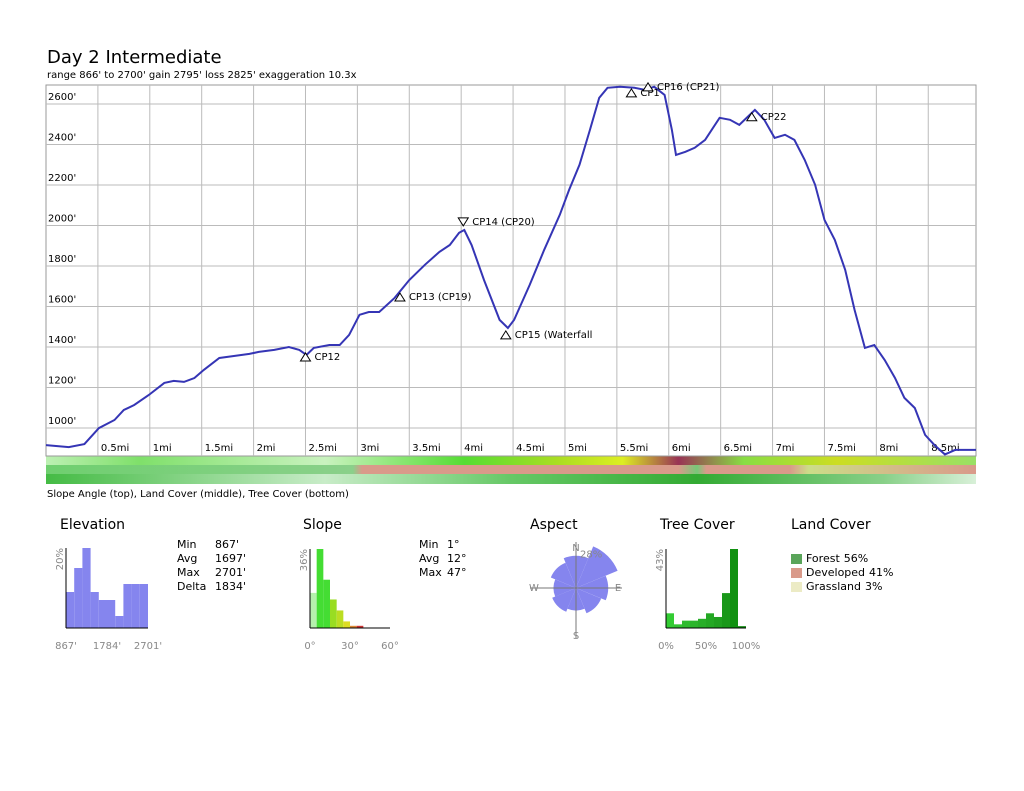 This screenshot has width=1024, height=791. Describe the element at coordinates (591, 554) in the screenshot. I see `radius-label: 28%` at that location.